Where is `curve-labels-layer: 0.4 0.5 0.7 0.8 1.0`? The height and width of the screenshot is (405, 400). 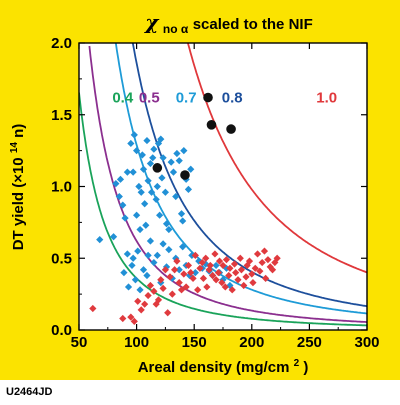
curve-labels-layer: 0.4 0.5 0.7 0.8 1.0 is located at coordinates (224, 98).